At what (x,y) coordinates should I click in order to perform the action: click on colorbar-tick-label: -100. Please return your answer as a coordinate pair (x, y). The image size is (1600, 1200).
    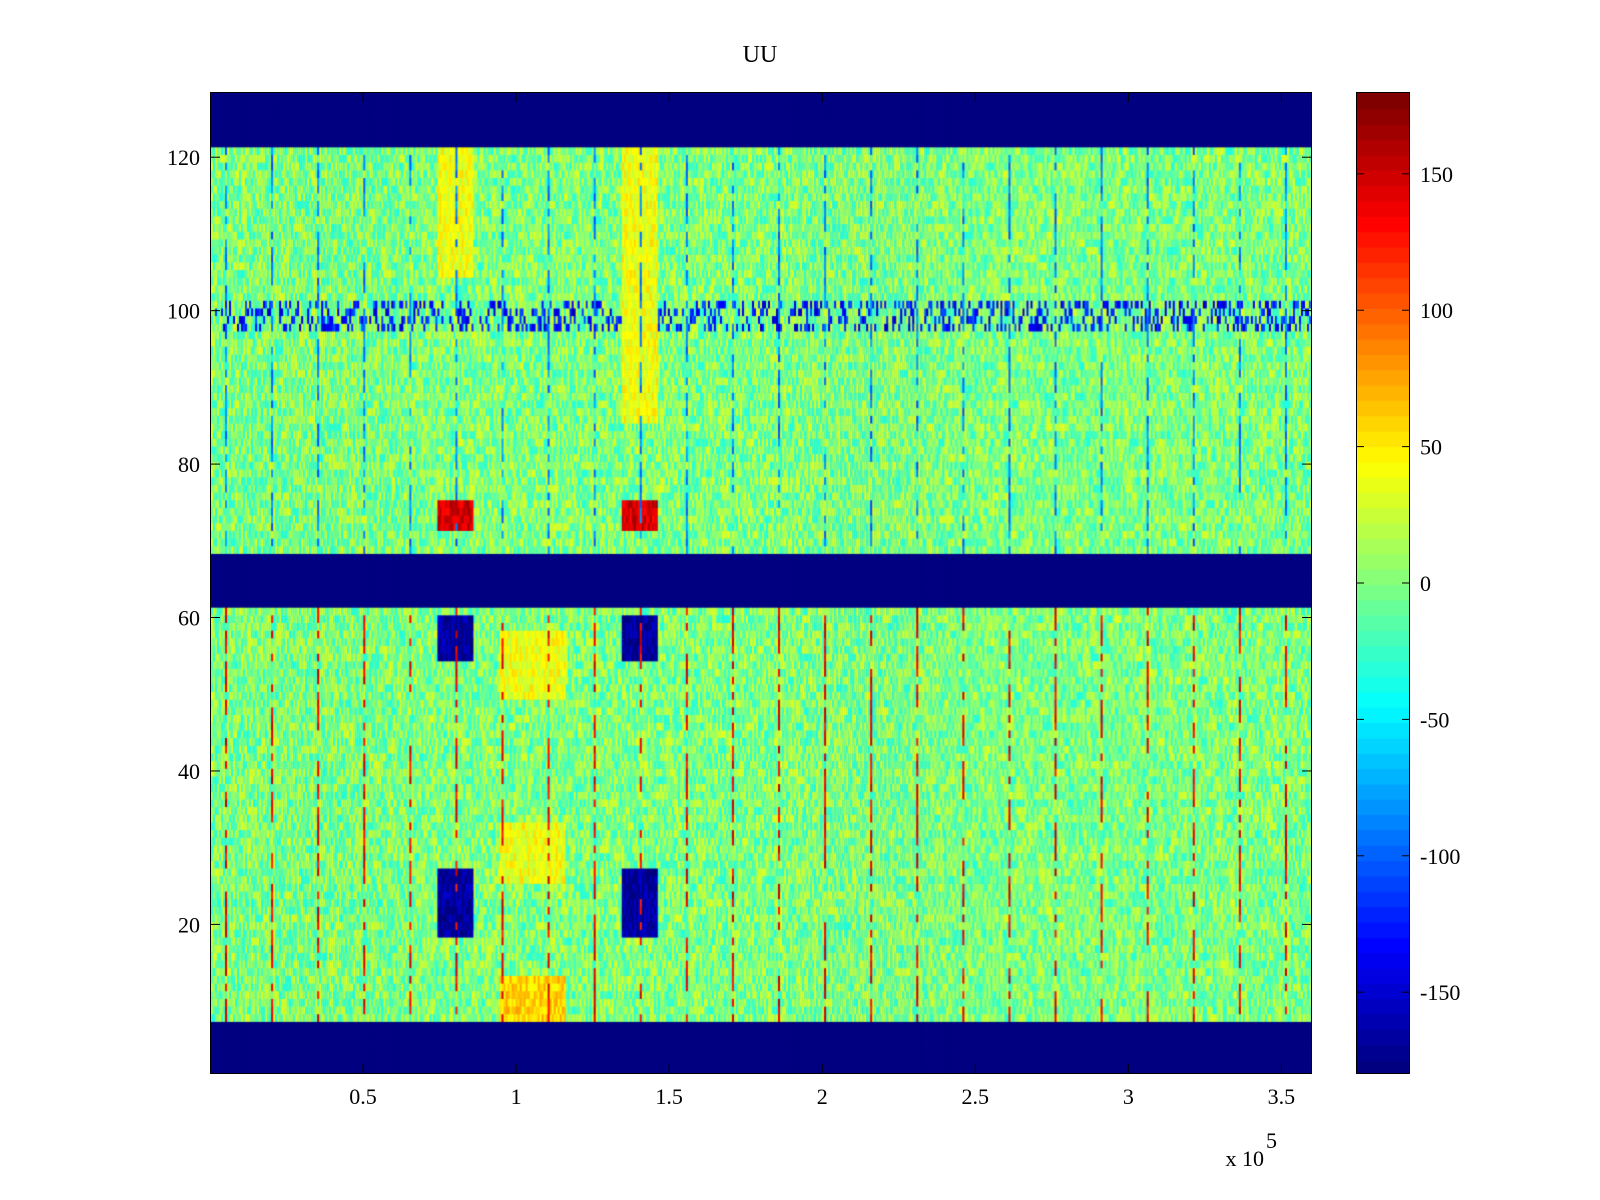
    Looking at the image, I should click on (1440, 856).